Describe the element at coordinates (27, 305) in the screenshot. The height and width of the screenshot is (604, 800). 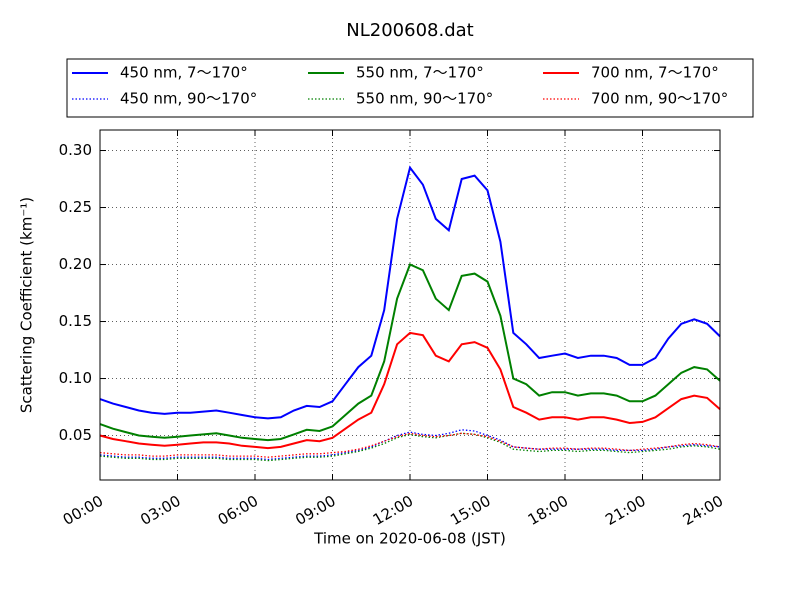
I see `y-axis-label: Scattering Coefficient (km⁻¹)` at that location.